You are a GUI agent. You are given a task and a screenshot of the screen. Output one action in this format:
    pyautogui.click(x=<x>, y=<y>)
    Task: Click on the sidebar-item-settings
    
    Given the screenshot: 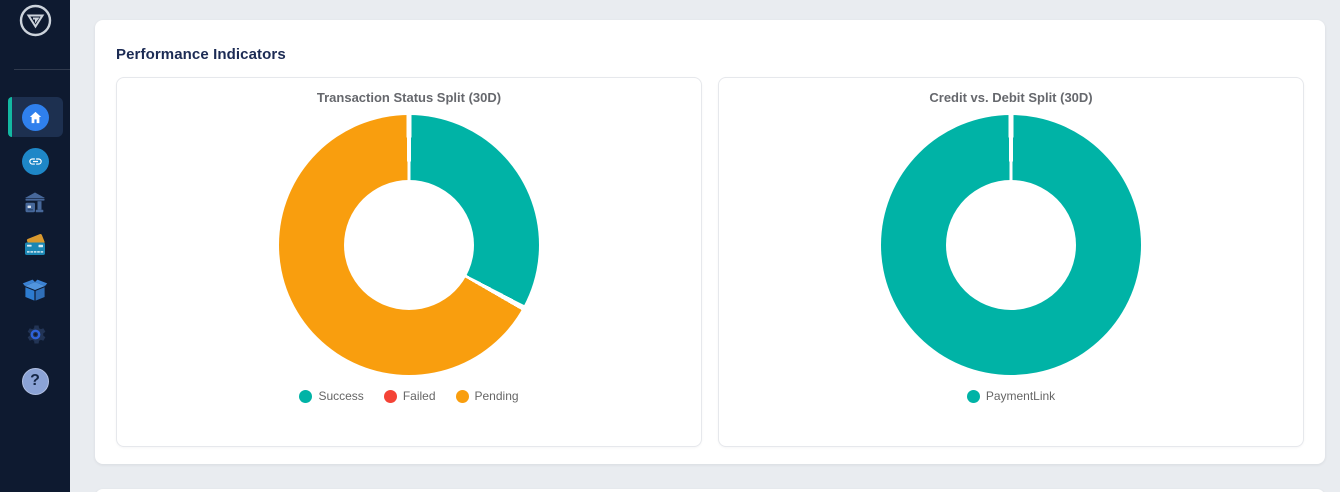 What is the action you would take?
    pyautogui.click(x=35, y=337)
    